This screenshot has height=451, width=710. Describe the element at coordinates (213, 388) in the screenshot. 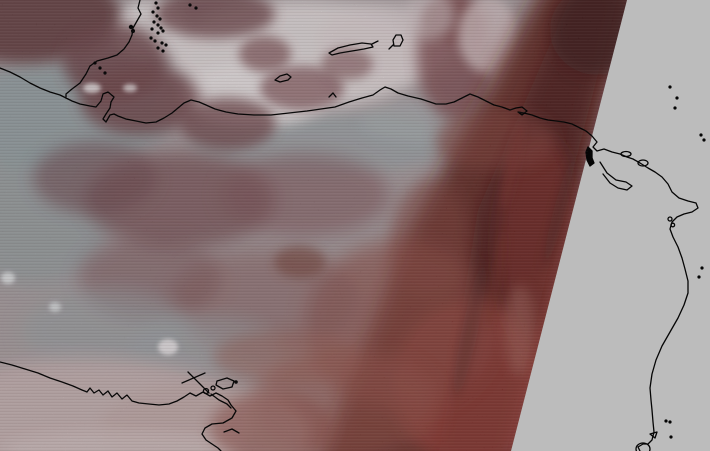

I see `lagoon-pond-b` at that location.